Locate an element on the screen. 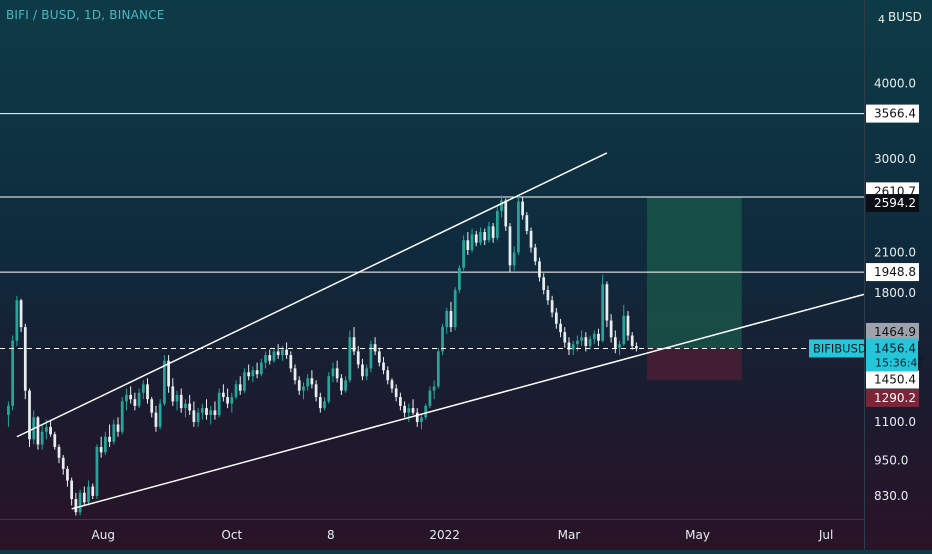 The height and width of the screenshot is (554, 932). price-label-text: 1290.2 is located at coordinates (895, 398).